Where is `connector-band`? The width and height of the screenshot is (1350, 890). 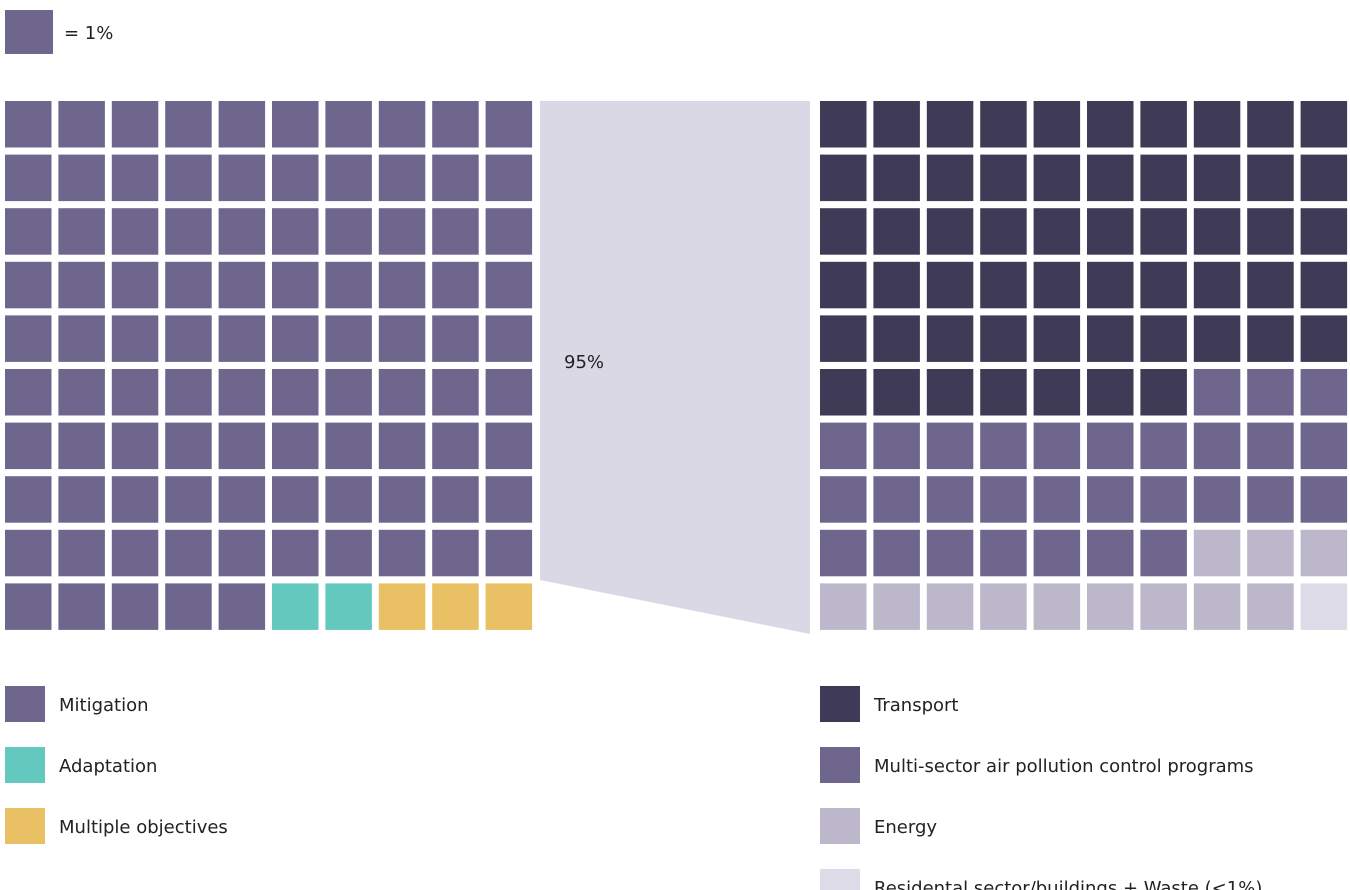 connector-band is located at coordinates (675, 367).